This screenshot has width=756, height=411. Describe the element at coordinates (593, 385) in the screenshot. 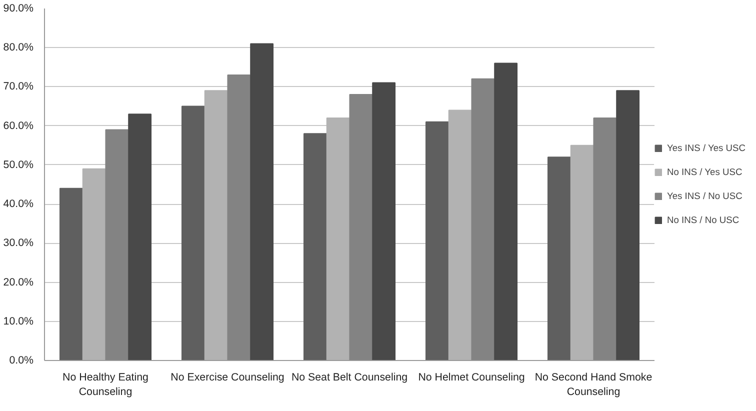

I see `x-tick-label: No Second Hand Smoke Counseling` at that location.